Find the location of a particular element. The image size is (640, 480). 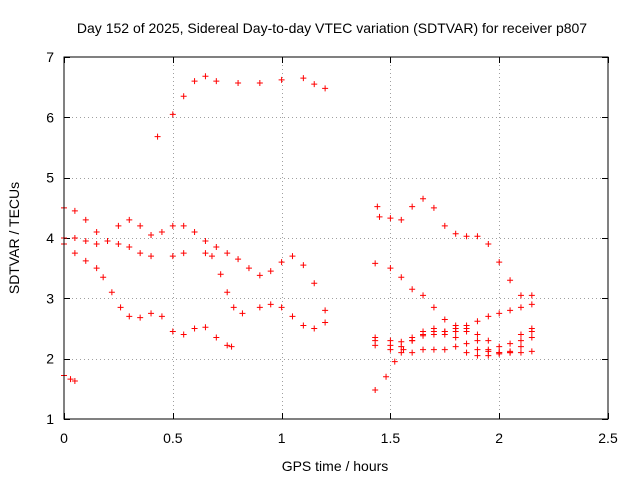

y-tick-label: 1 is located at coordinates (50, 419).